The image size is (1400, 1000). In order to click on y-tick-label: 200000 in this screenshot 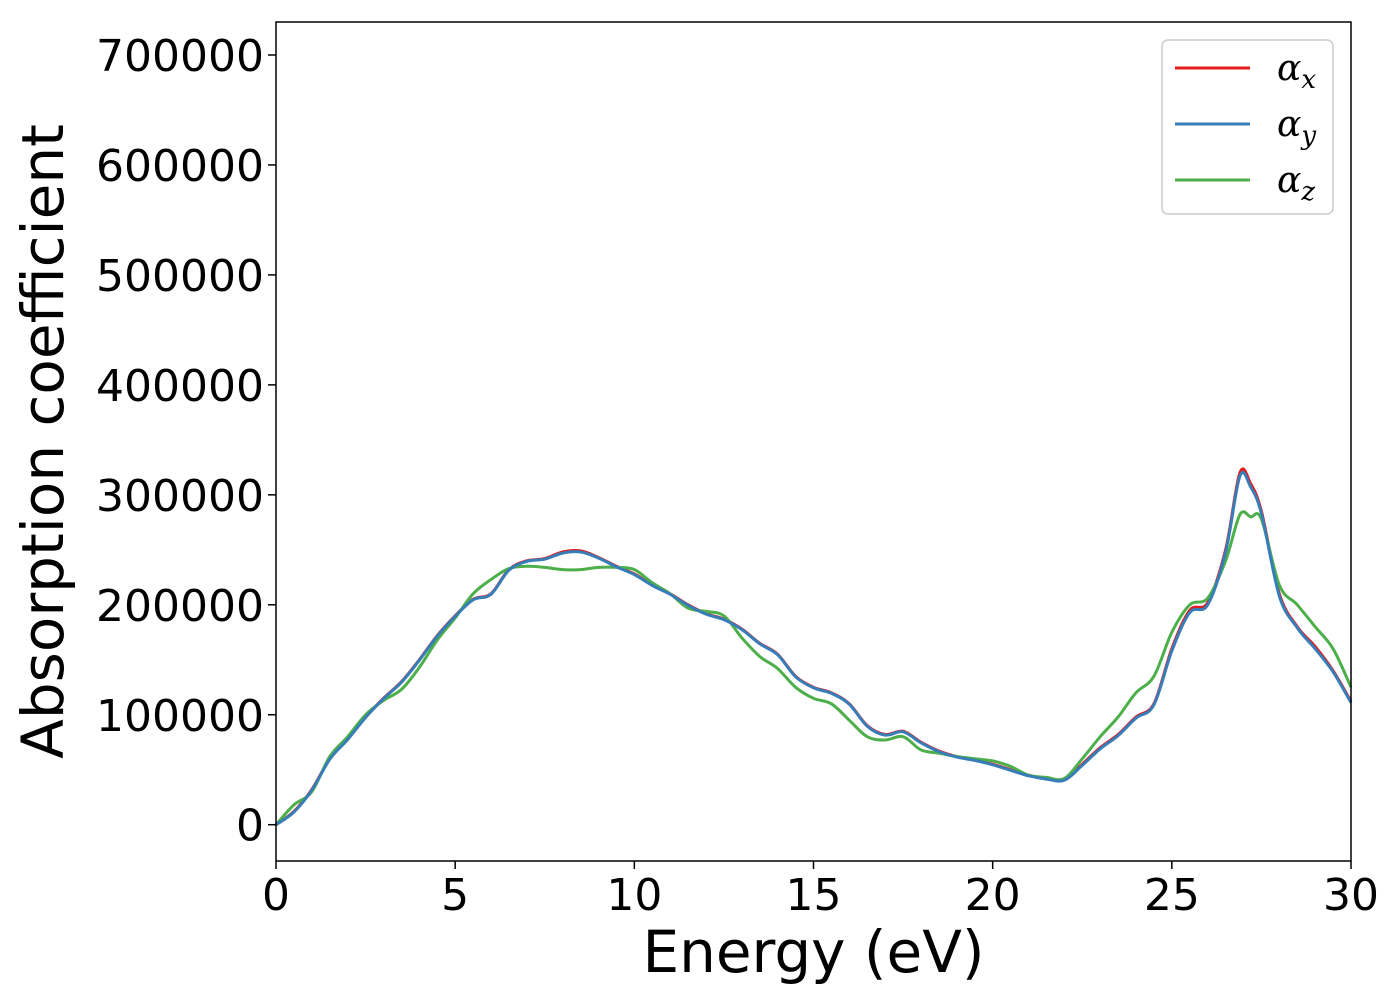, I will do `click(180, 606)`.